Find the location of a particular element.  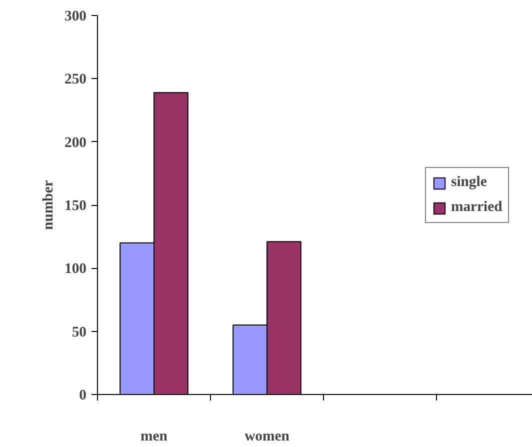

y-tick-label: 300 is located at coordinates (75, 16).